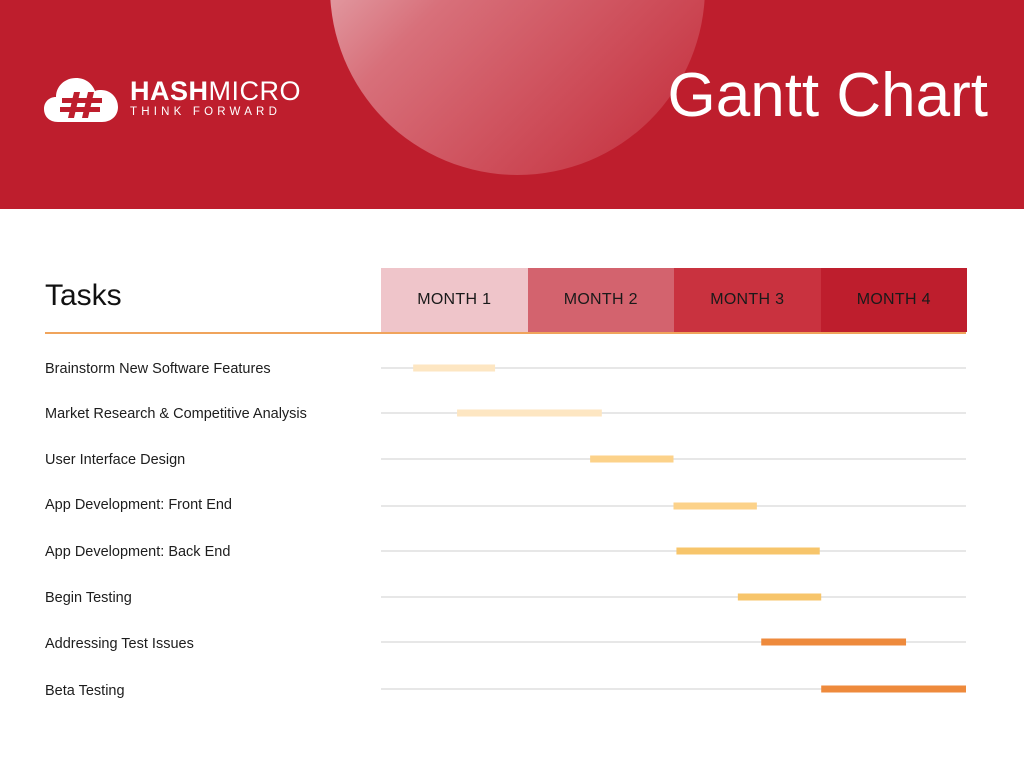 This screenshot has width=1024, height=768. What do you see at coordinates (747, 300) in the screenshot?
I see `month-header-3: MONTH 3` at bounding box center [747, 300].